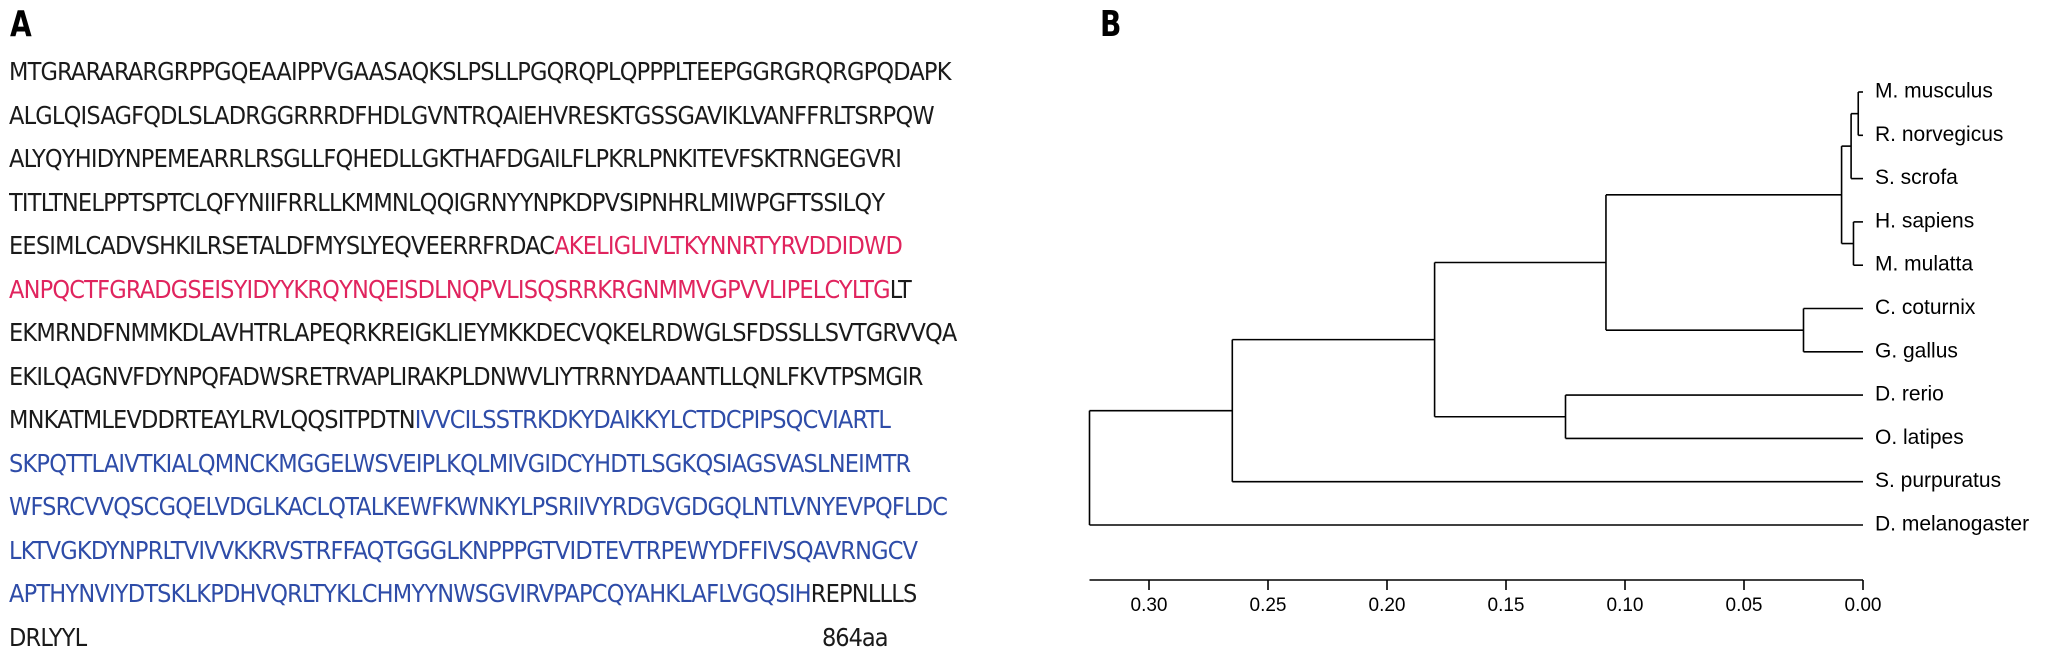  I want to click on taxon-label: C. coturnix, so click(1925, 307).